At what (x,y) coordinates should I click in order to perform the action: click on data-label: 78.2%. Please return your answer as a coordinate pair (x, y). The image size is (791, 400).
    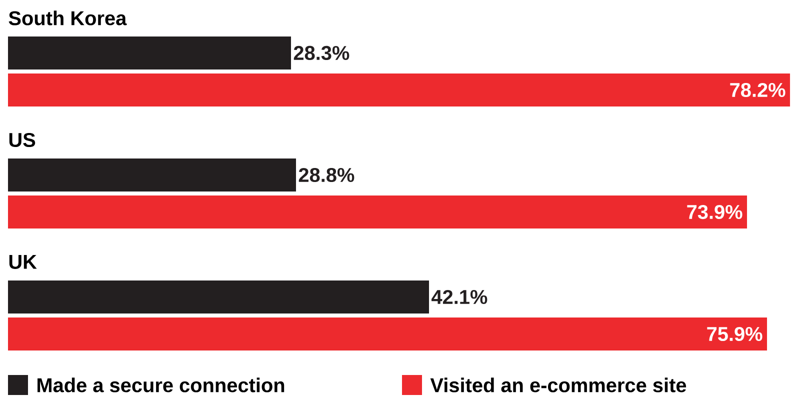
    Looking at the image, I should click on (758, 90).